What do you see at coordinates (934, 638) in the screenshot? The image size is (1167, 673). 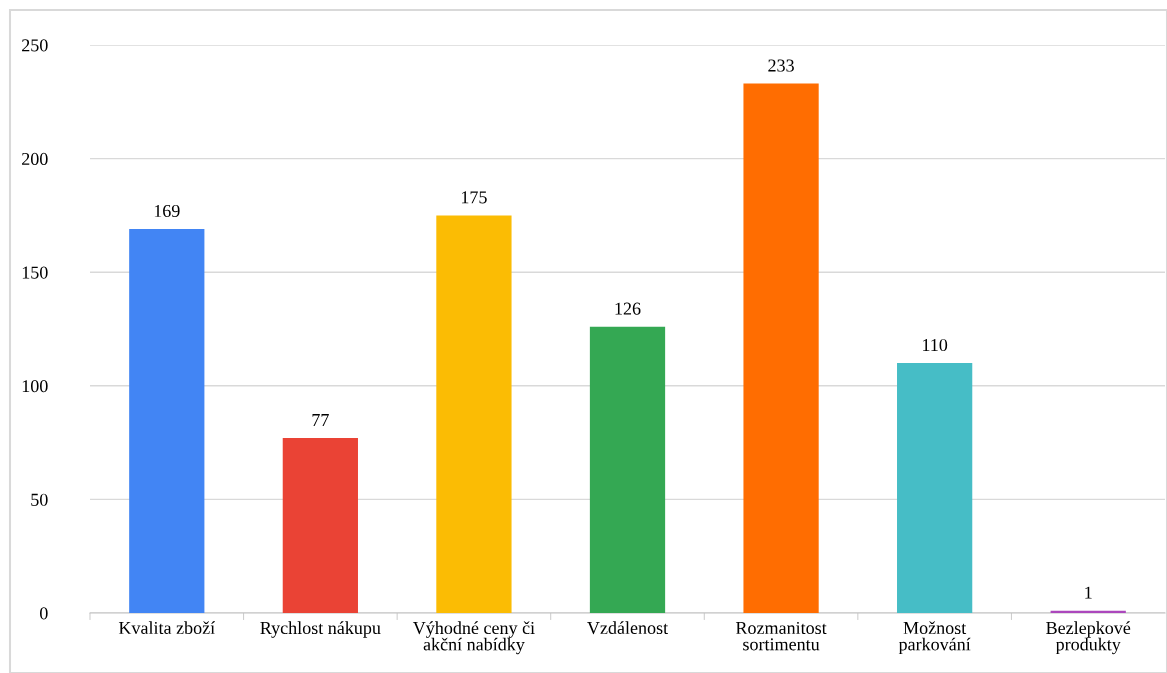 I see `x-tick-label: Možnost parkování` at bounding box center [934, 638].